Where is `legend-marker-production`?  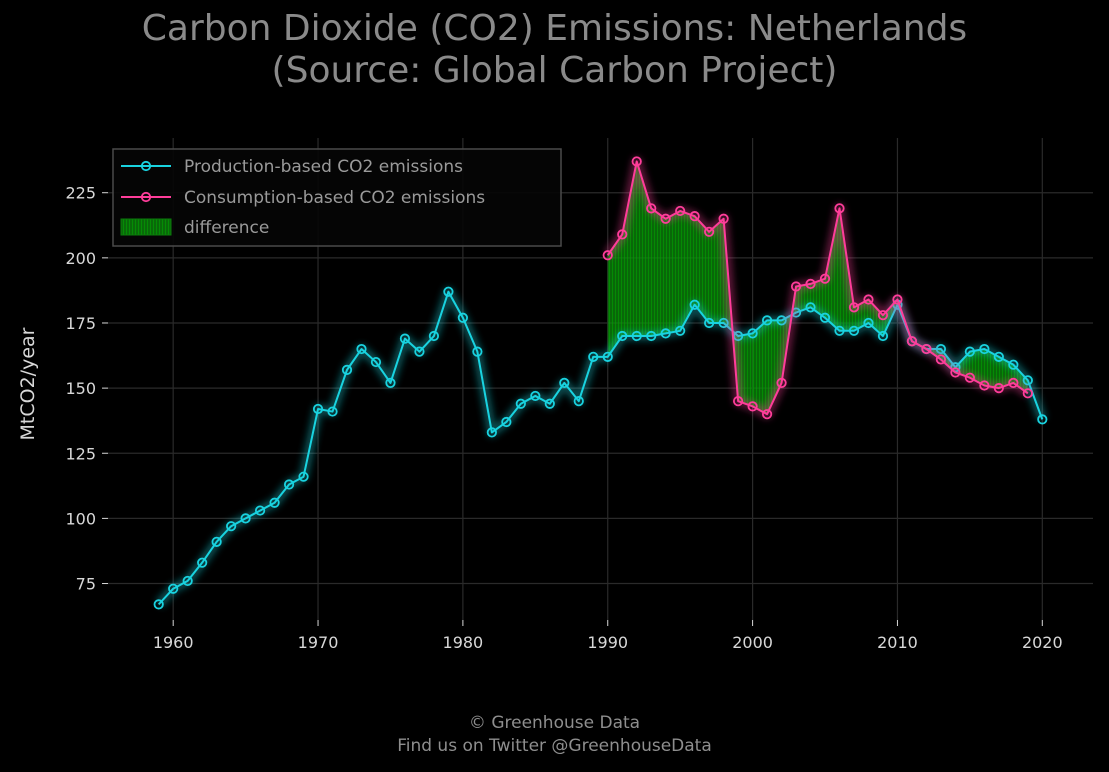 legend-marker-production is located at coordinates (146, 166).